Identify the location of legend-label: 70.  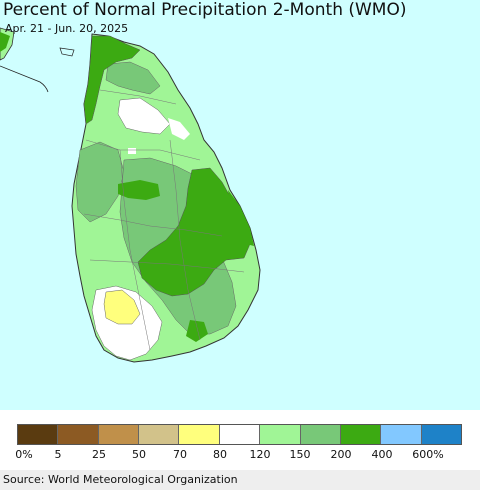
(180, 454).